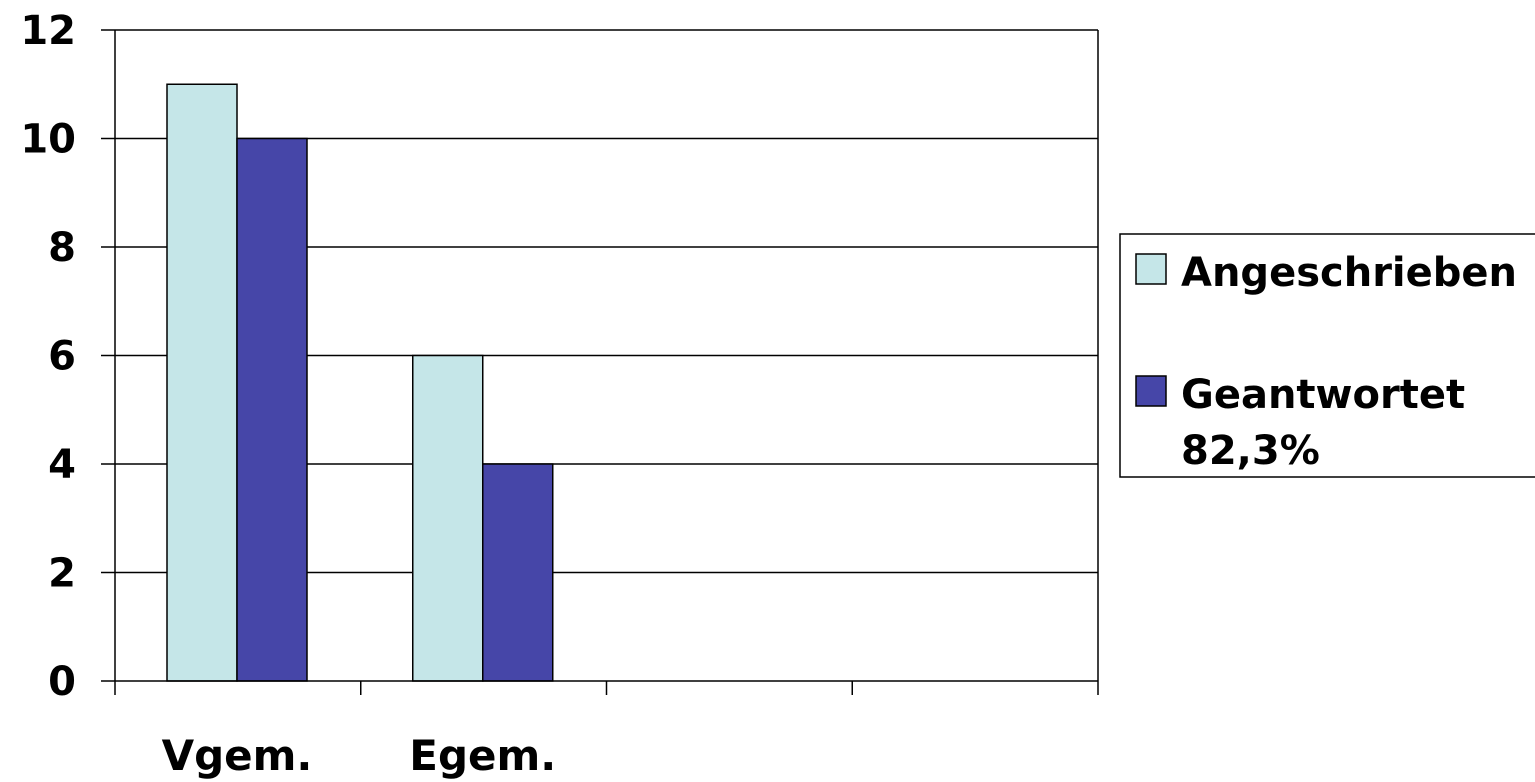 The height and width of the screenshot is (782, 1535). What do you see at coordinates (482, 755) in the screenshot?
I see `category-label: Egem.` at bounding box center [482, 755].